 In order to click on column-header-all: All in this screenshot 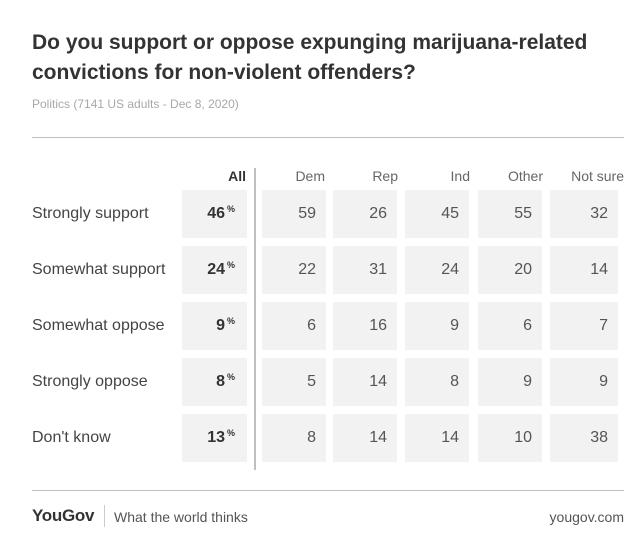, I will do `click(237, 176)`.